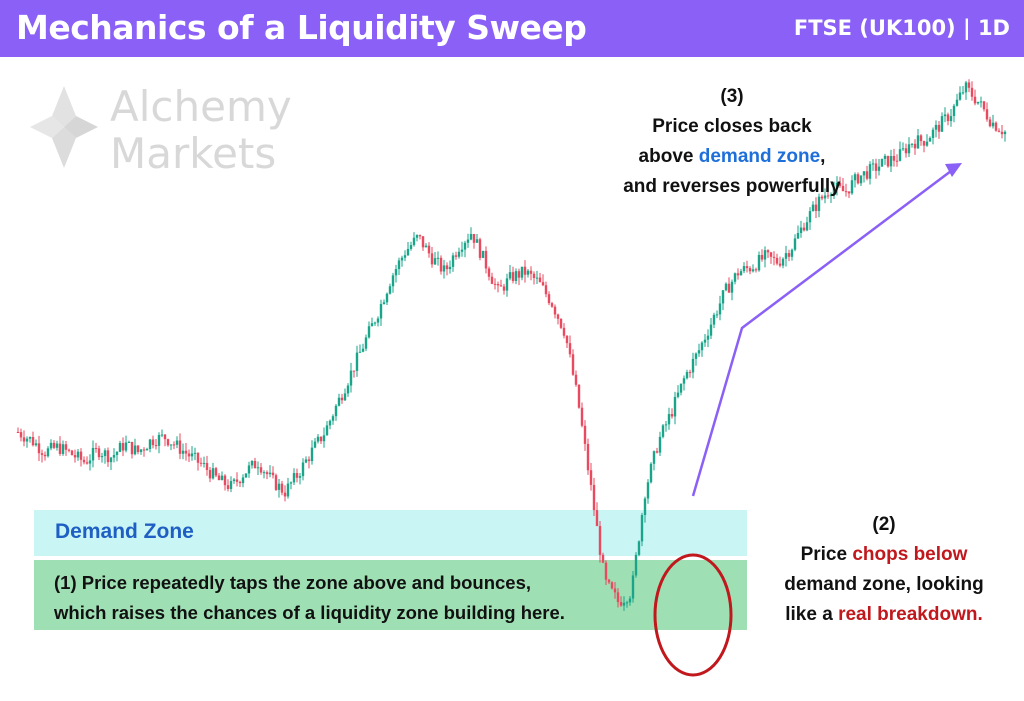  Describe the element at coordinates (884, 524) in the screenshot. I see `step2-number: (2)` at that location.